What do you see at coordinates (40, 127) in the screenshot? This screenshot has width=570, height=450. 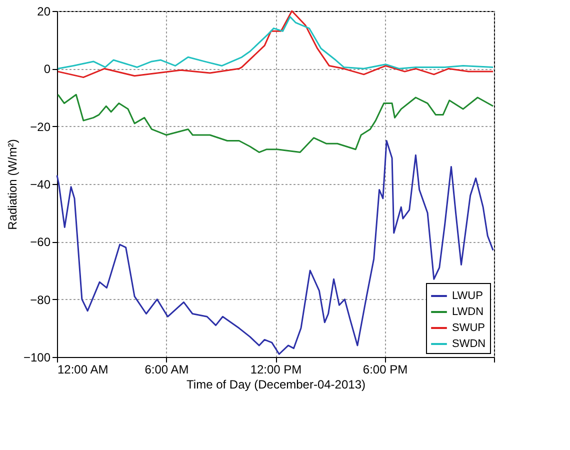 I see `y-tick-label: −20` at bounding box center [40, 127].